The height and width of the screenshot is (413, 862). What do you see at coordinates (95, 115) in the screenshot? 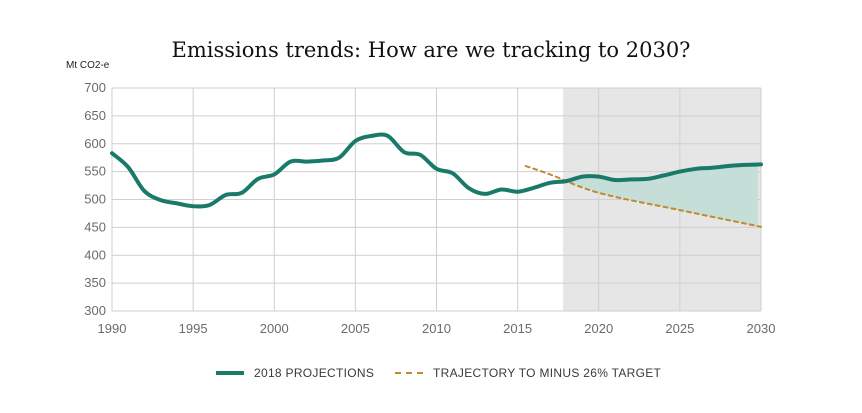
I see `y-tick-label: 650` at bounding box center [95, 115].